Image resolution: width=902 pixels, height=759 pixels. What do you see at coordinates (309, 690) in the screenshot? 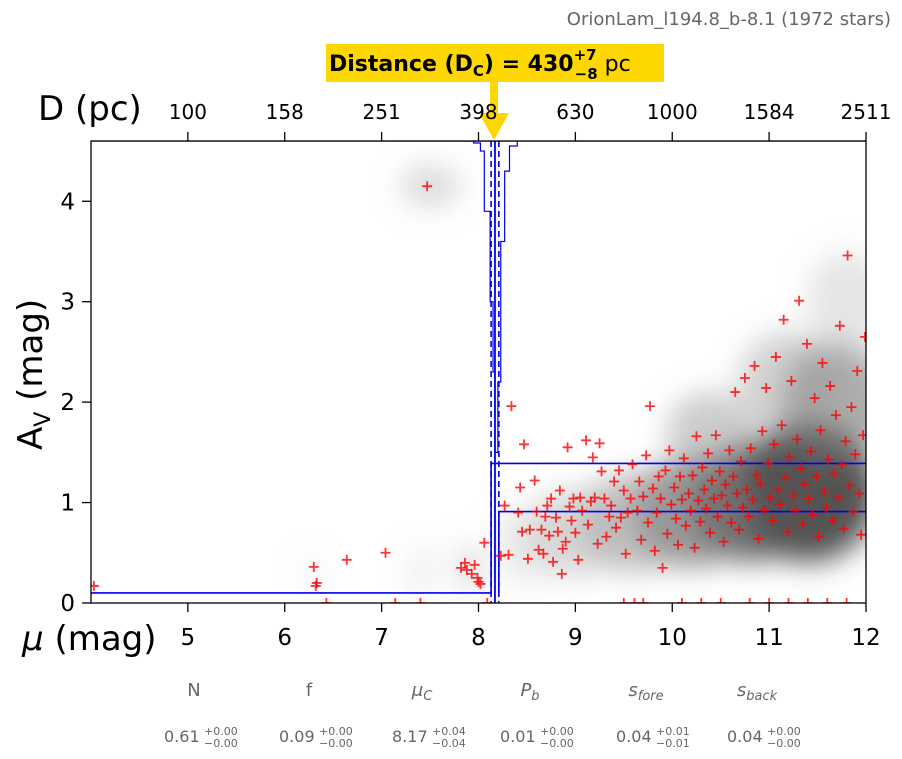
I see `parameter-name: f` at bounding box center [309, 690].